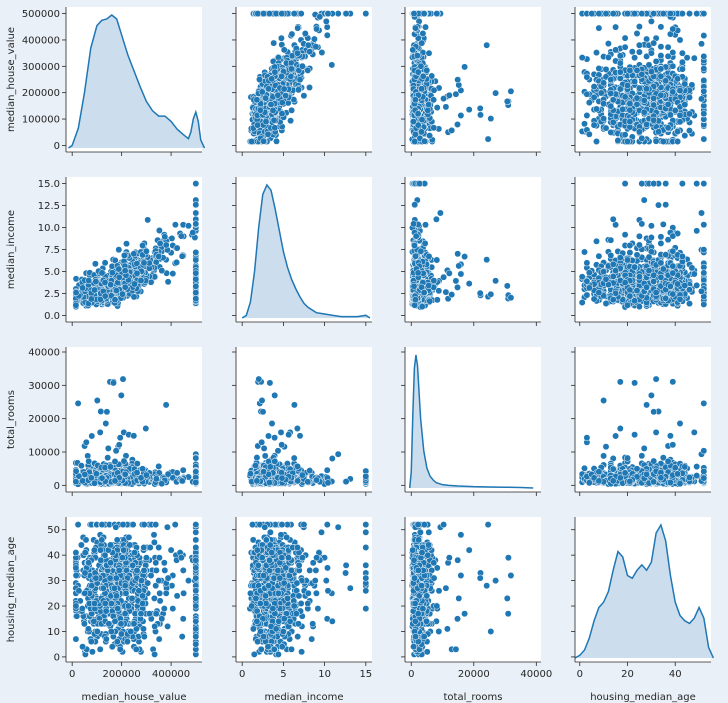  Describe the element at coordinates (41, 120) in the screenshot. I see `y-tick-label: 100000` at that location.